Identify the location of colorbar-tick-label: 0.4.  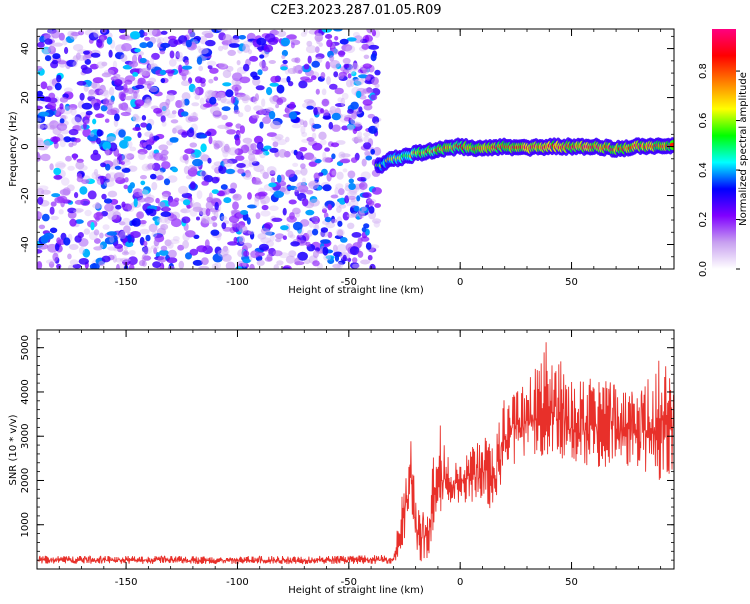
(703, 170).